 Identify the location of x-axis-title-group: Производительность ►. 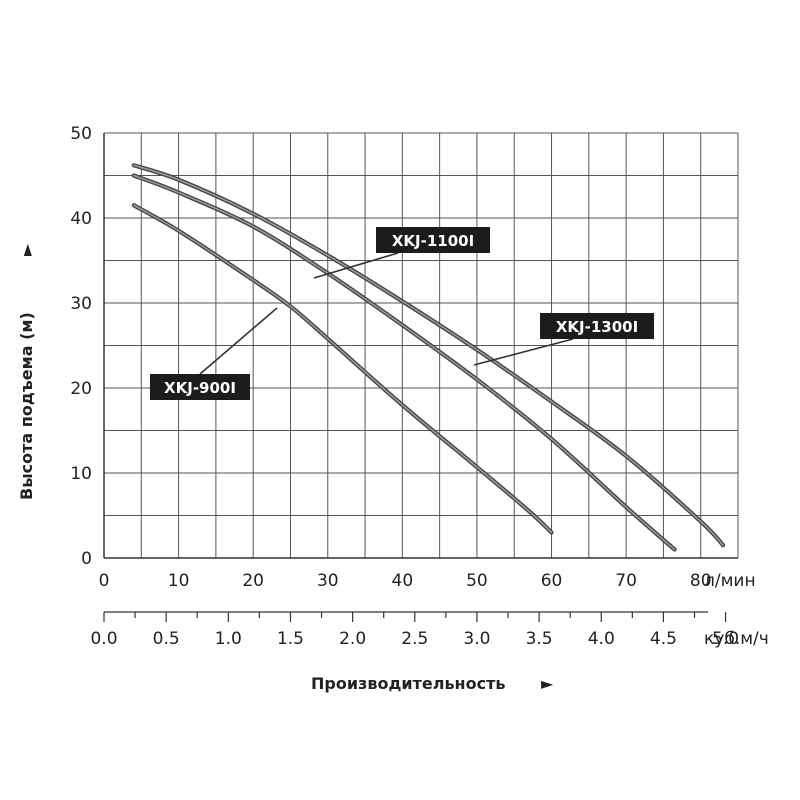
(432, 683).